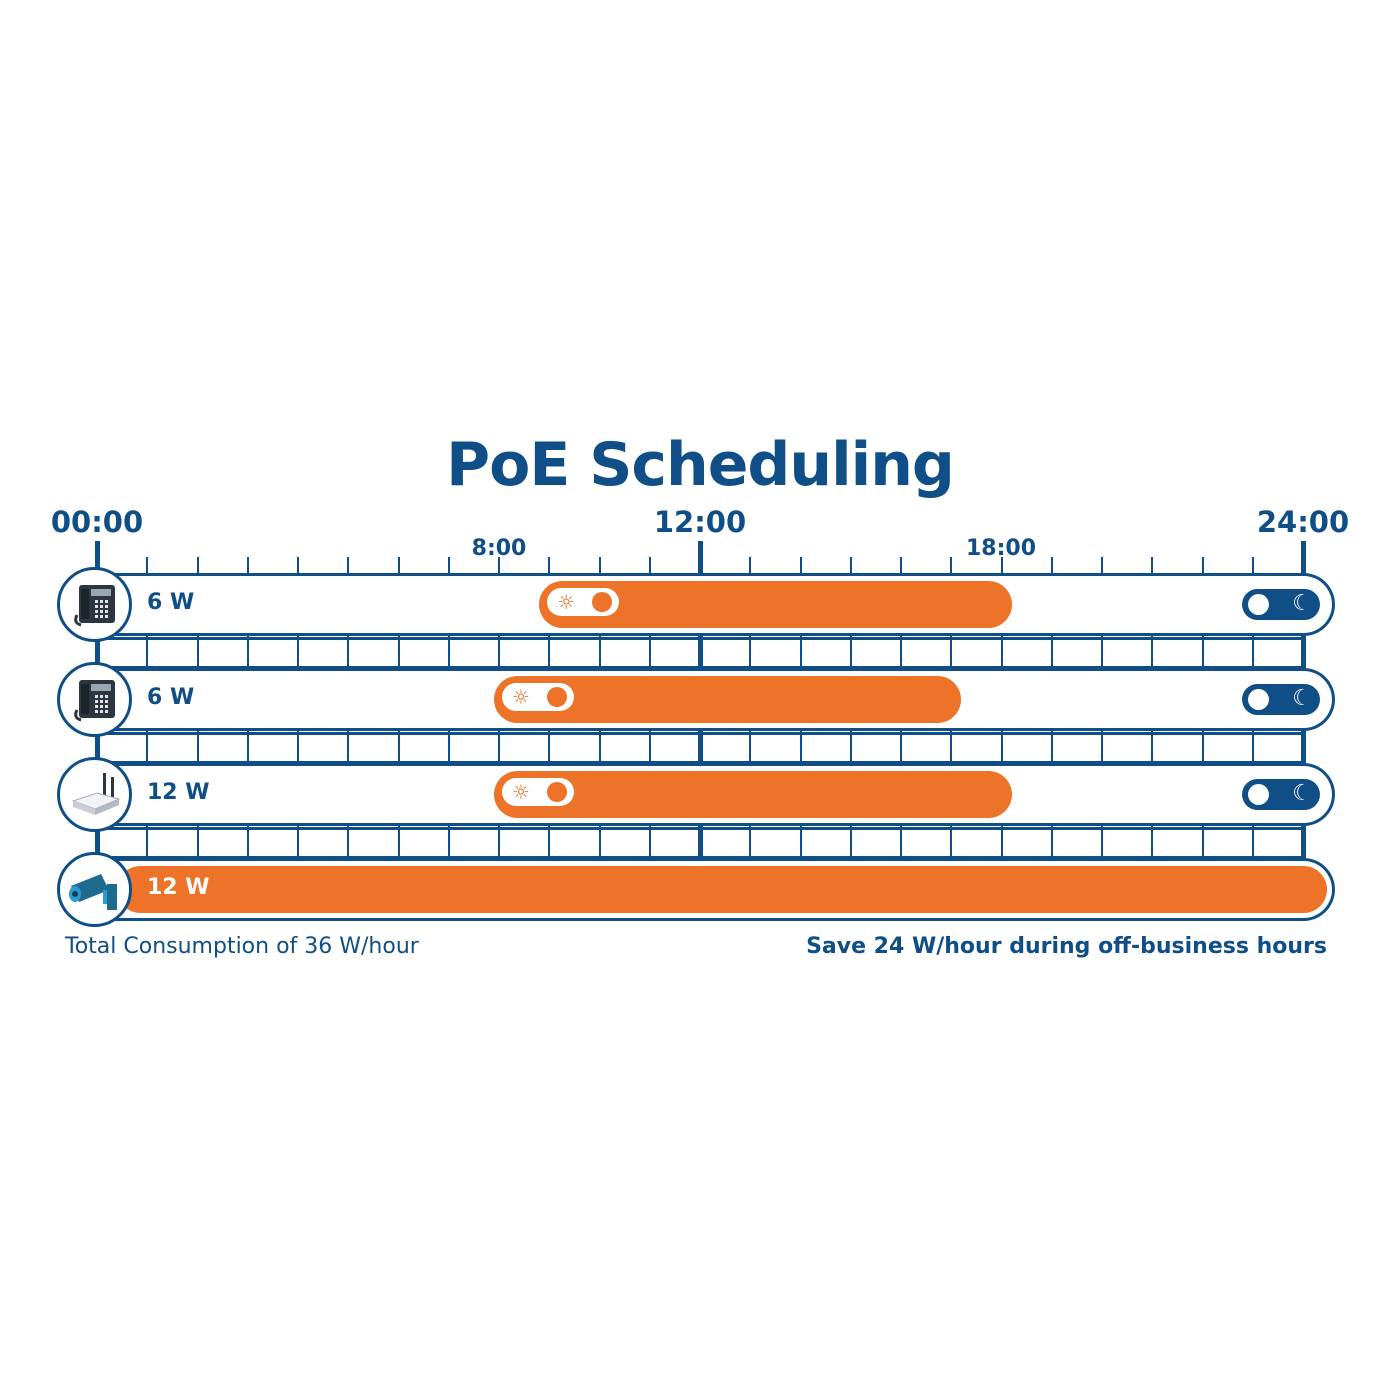  Describe the element at coordinates (242, 946) in the screenshot. I see `total-consumption: Total Consumption of 36 W/hour` at that location.